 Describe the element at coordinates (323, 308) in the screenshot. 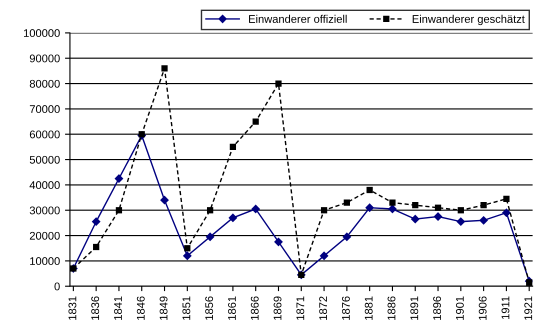

I see `x-tick-label: 1872` at that location.